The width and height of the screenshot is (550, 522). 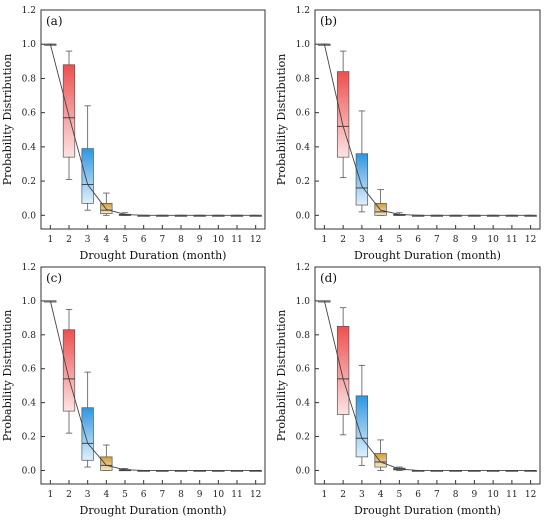 I want to click on panel-label: (b), so click(x=328, y=21).